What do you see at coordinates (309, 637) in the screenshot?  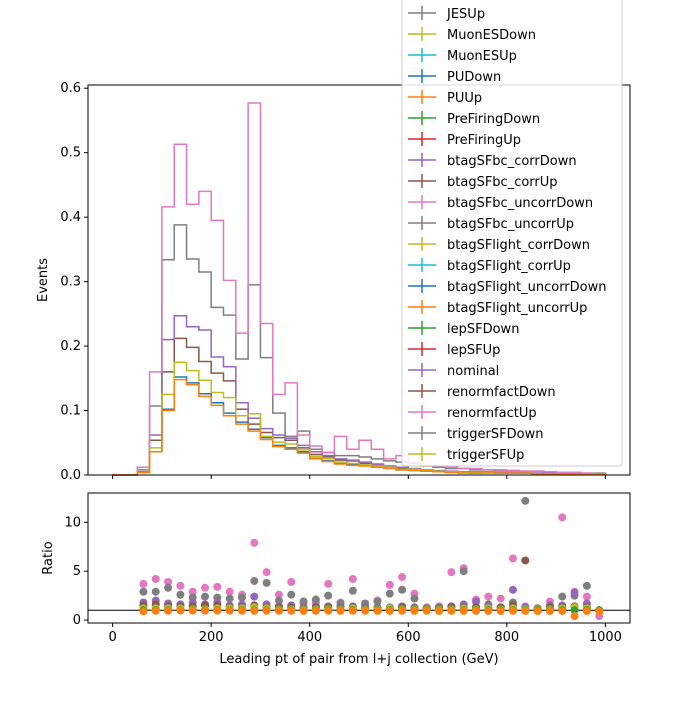 I see `ratio-x-tick-label-2: 400` at bounding box center [309, 637].